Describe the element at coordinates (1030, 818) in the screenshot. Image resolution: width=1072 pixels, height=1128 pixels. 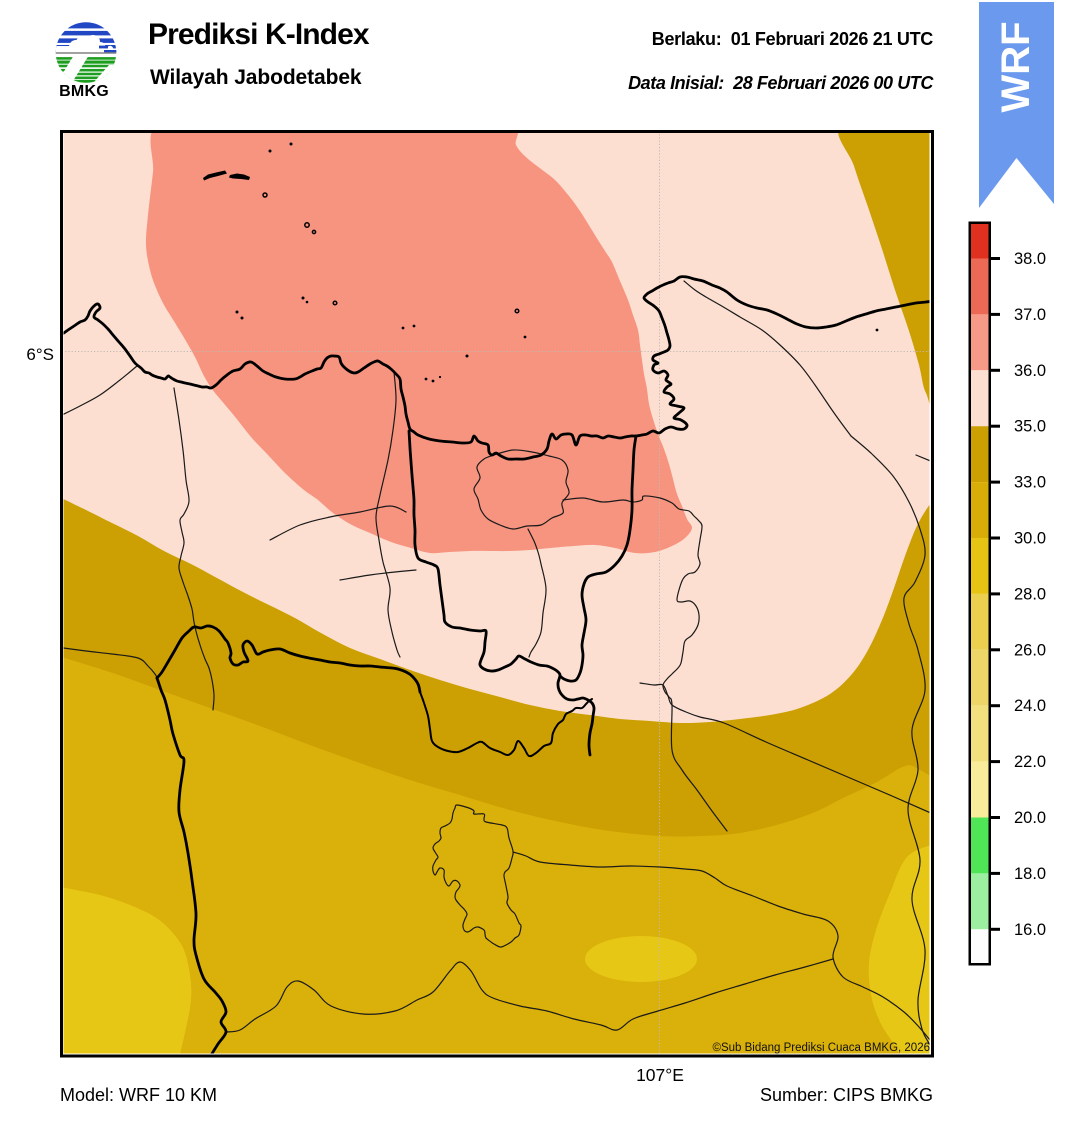
I see `svg-text: 20.0` at that location.